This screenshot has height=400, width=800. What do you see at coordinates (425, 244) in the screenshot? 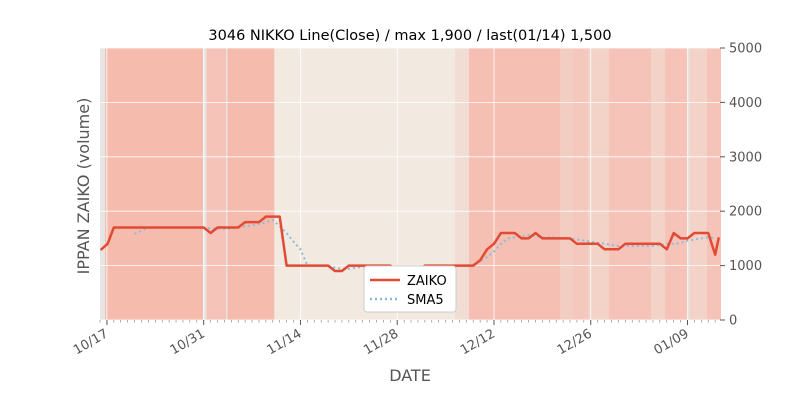
I see `series-line-sma5` at bounding box center [425, 244].